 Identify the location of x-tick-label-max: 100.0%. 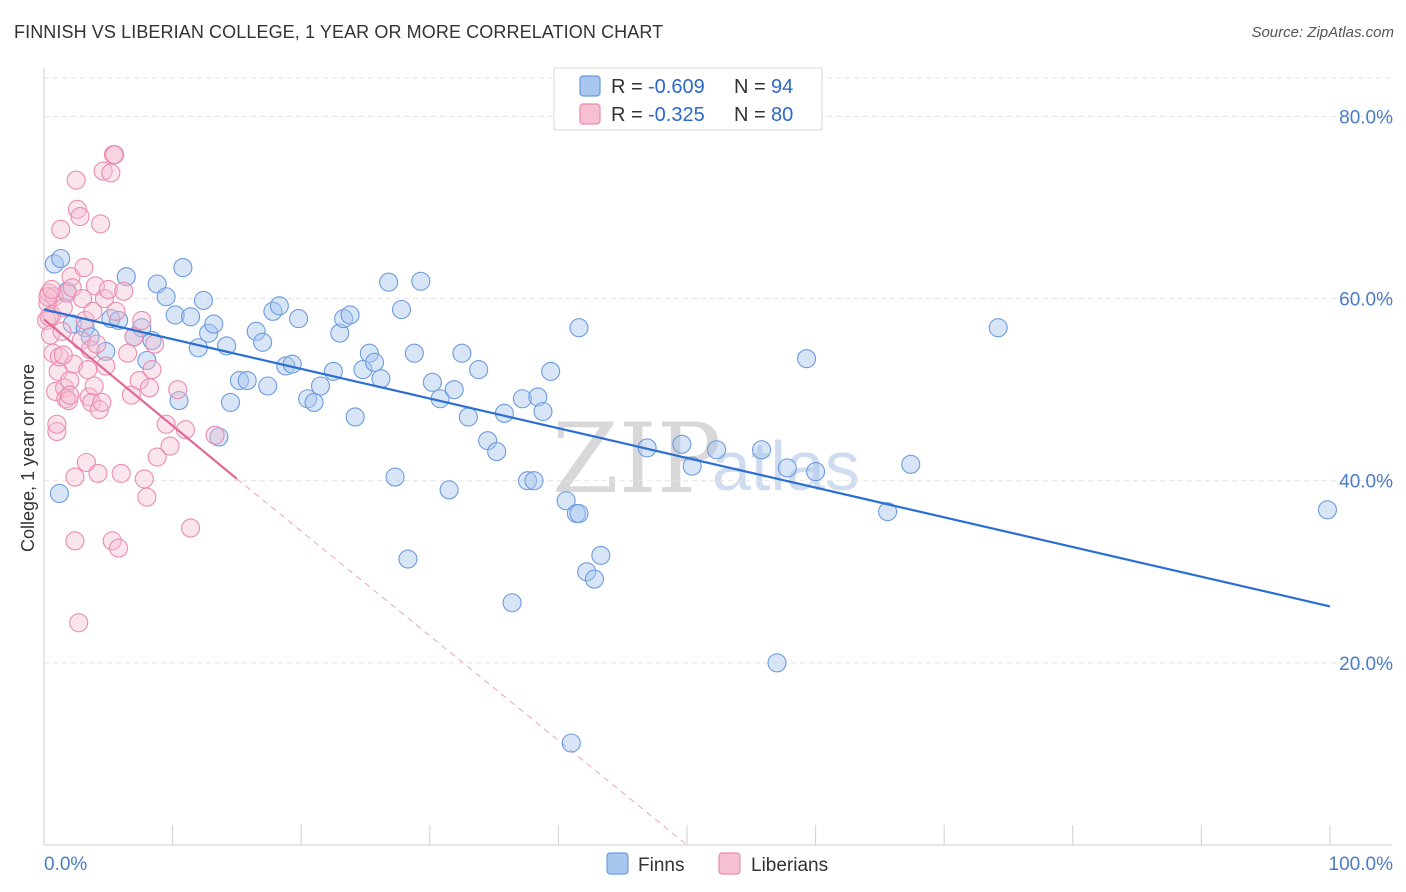
(1361, 864).